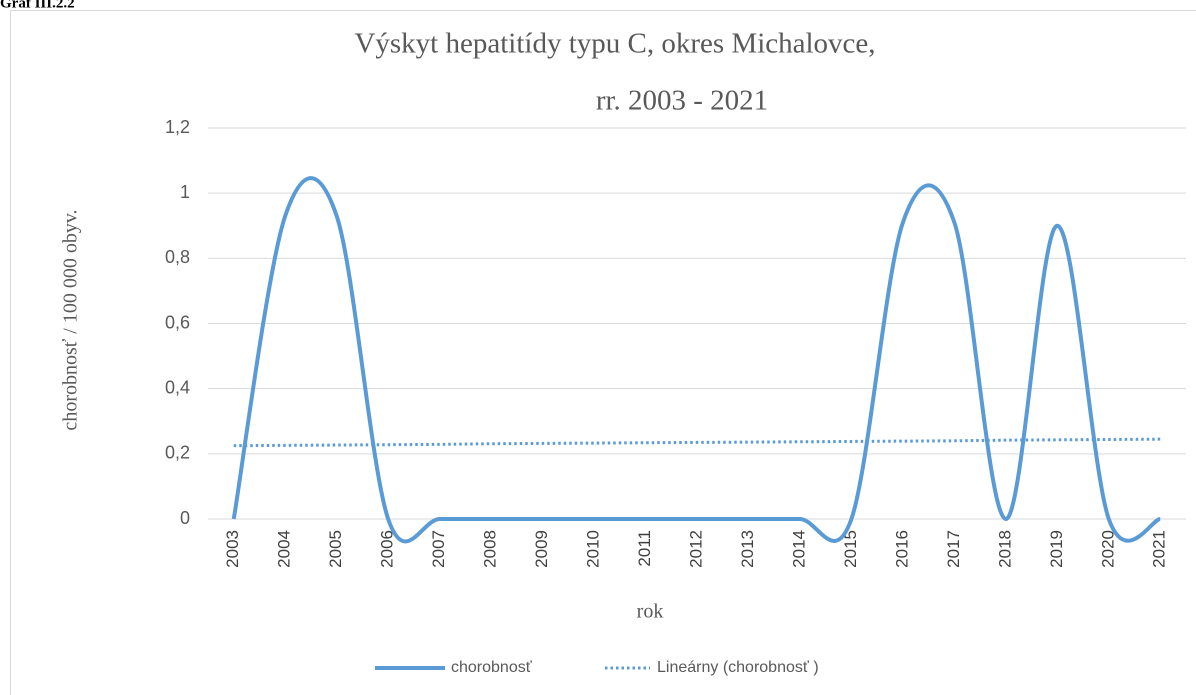 The width and height of the screenshot is (1196, 695). Describe the element at coordinates (1159, 549) in the screenshot. I see `x-tick-label: 2021` at that location.